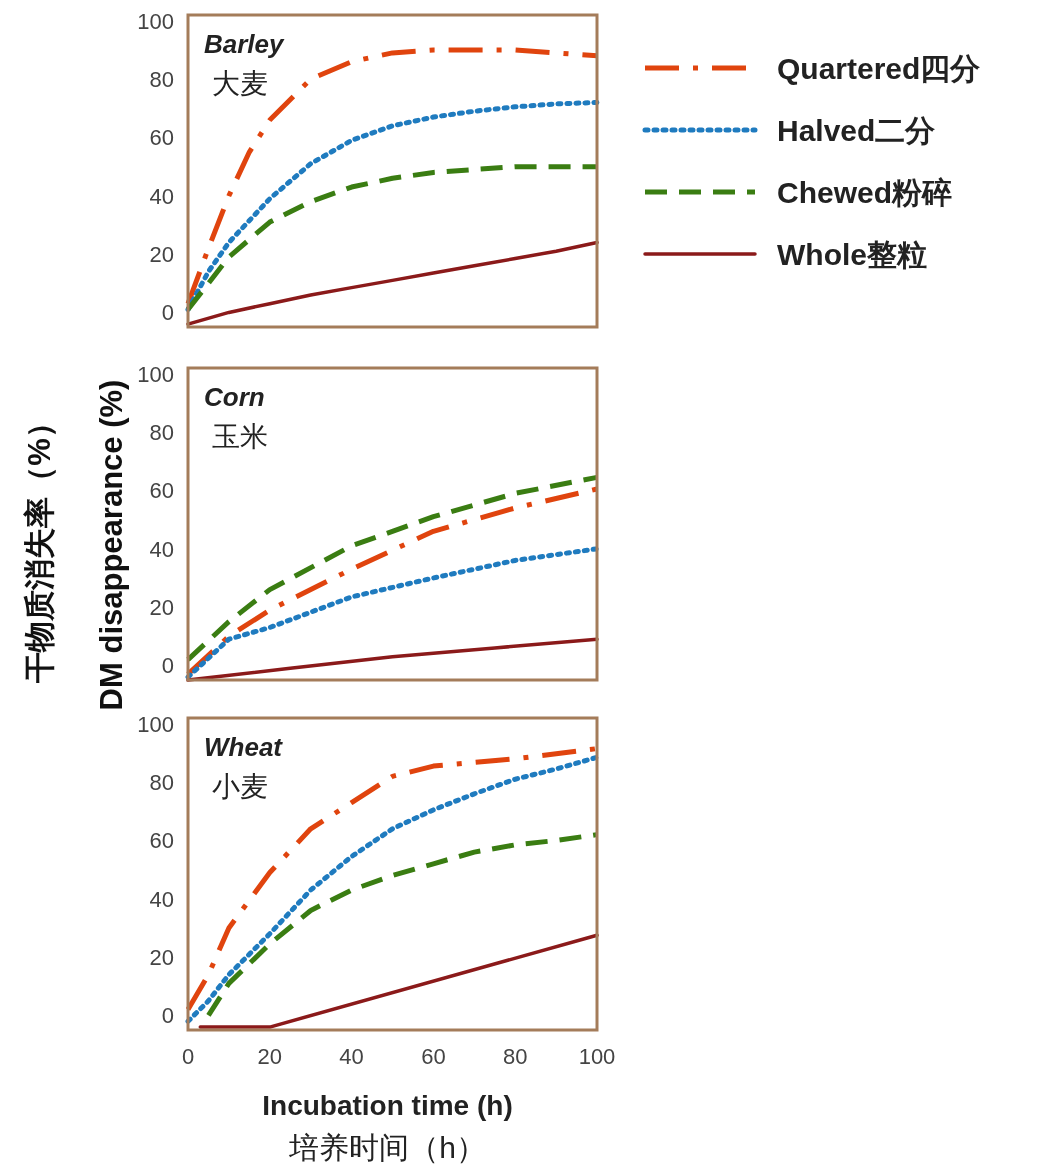 The width and height of the screenshot is (1059, 1176). Describe the element at coordinates (515, 1056) in the screenshot. I see `x-tick-label: 80` at that location.